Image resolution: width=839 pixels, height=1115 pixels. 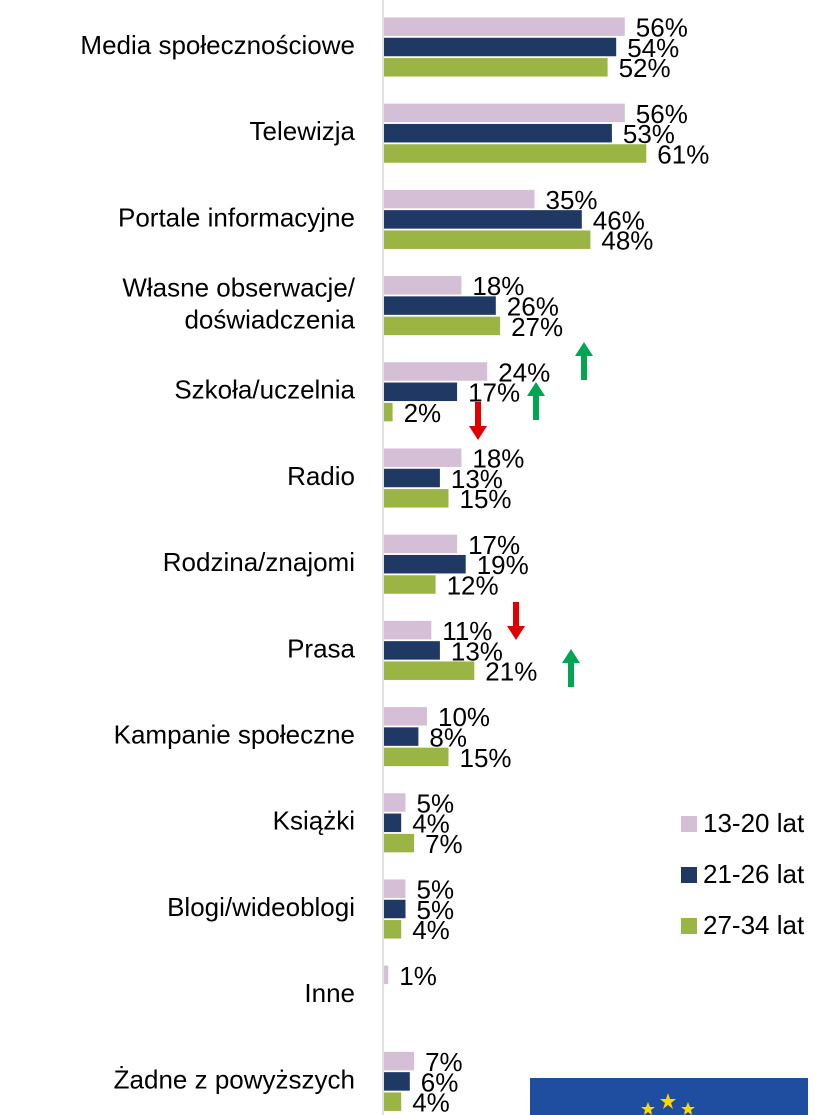 I want to click on category-label: Książki, so click(x=314, y=821).